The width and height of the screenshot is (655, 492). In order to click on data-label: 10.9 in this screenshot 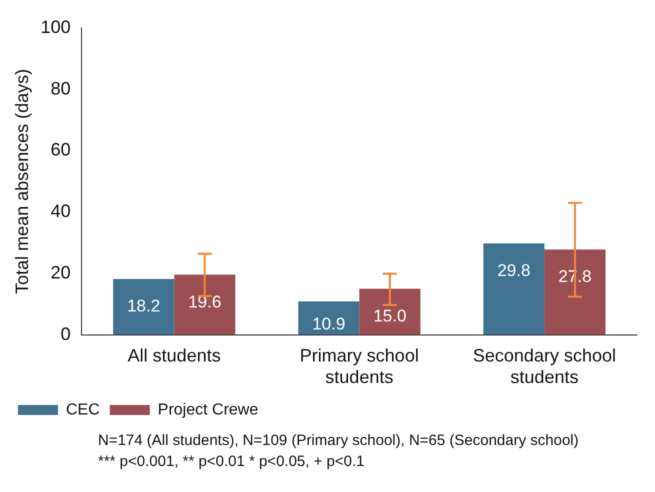, I will do `click(329, 324)`.